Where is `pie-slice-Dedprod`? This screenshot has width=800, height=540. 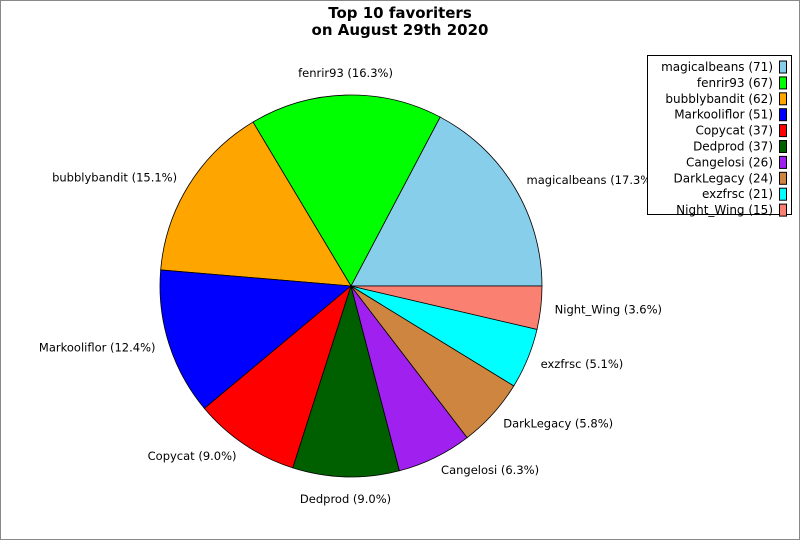 pie-slice-Dedprod is located at coordinates (346, 381).